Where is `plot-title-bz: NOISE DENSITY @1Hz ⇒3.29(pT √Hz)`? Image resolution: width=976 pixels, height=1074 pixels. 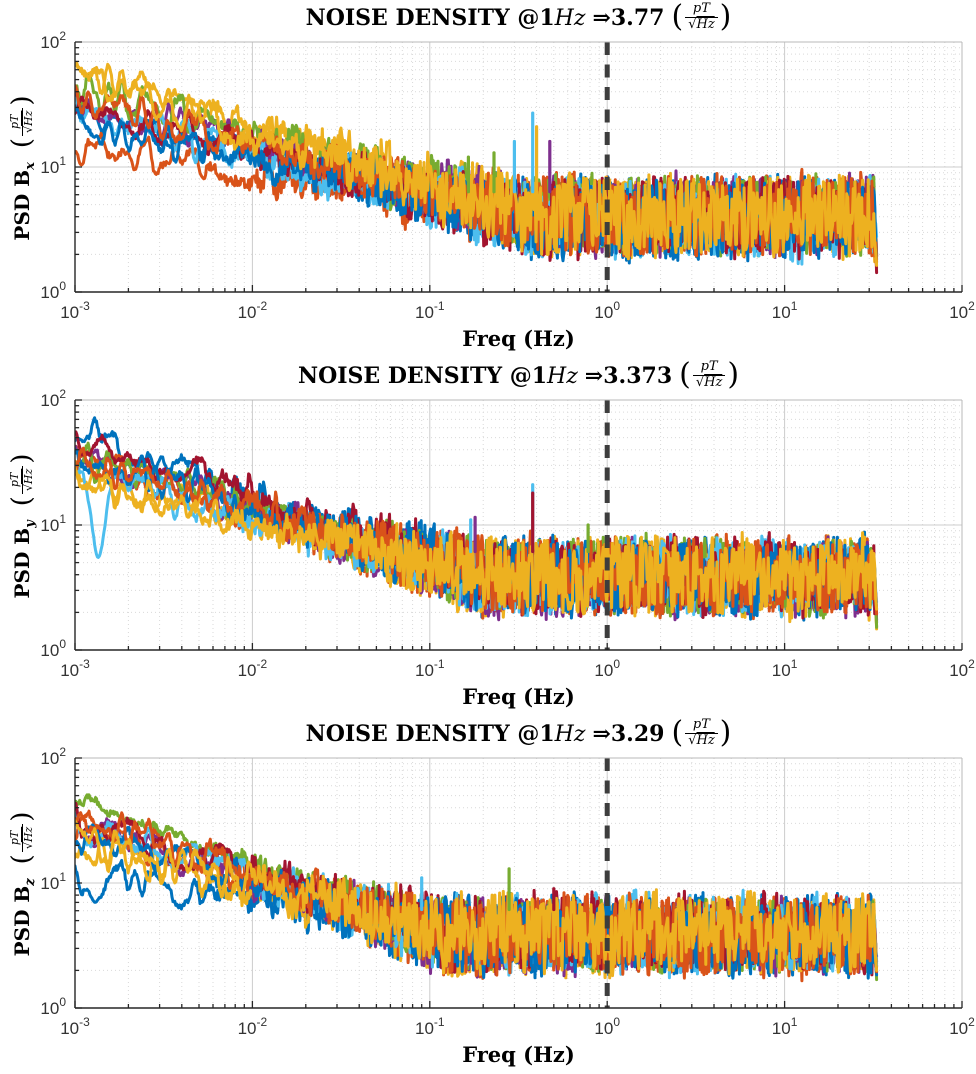
plot-title-bz: NOISE DENSITY @1Hz ⇒3.29(pT √Hz) is located at coordinates (518, 734).